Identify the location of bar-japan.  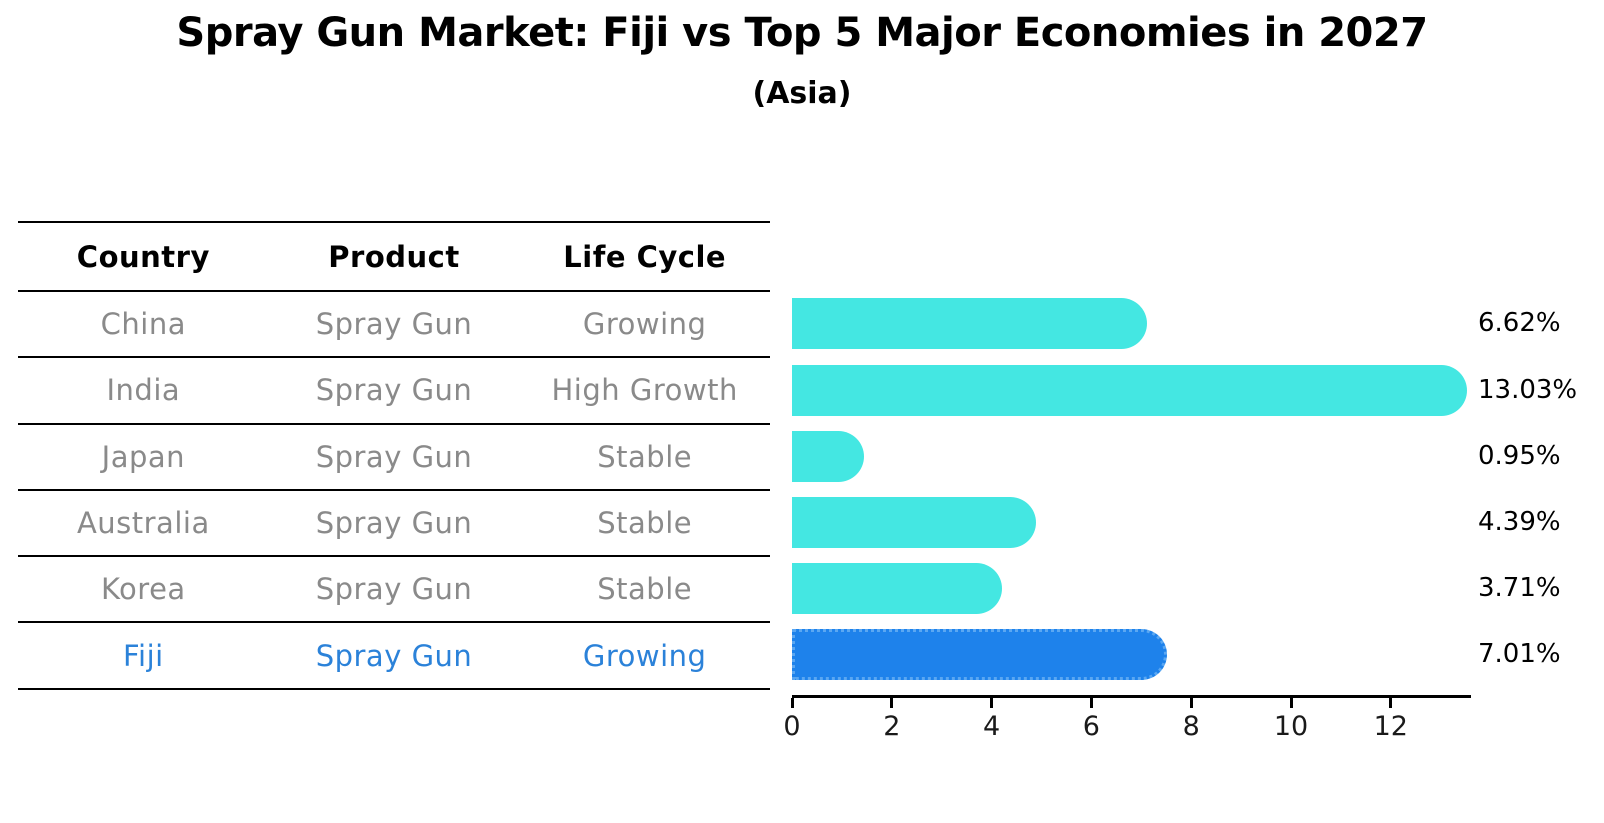
(828, 456).